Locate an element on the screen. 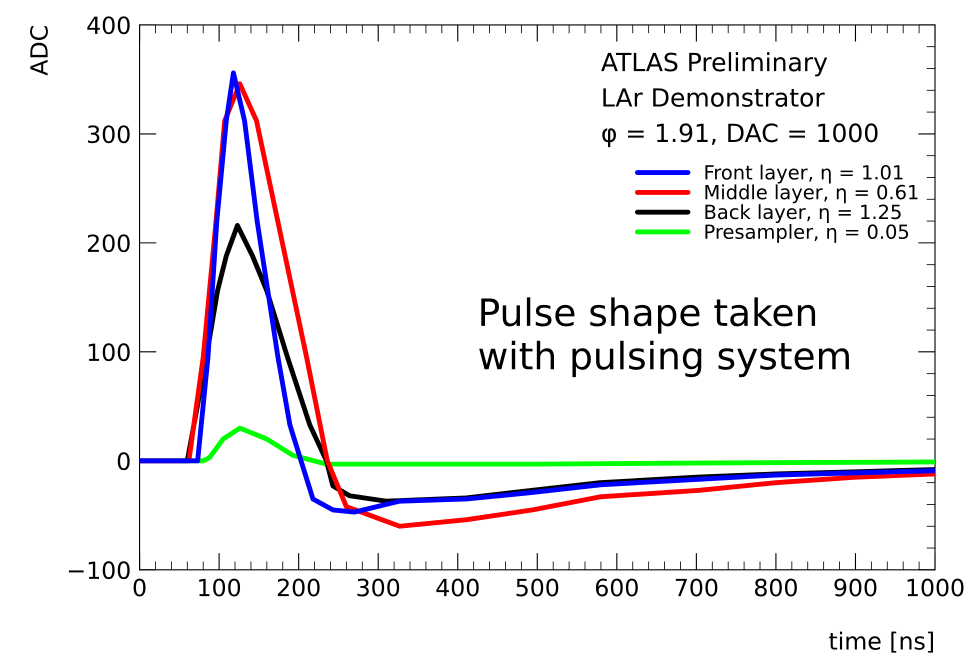  x-tick-label: 500 is located at coordinates (537, 587).